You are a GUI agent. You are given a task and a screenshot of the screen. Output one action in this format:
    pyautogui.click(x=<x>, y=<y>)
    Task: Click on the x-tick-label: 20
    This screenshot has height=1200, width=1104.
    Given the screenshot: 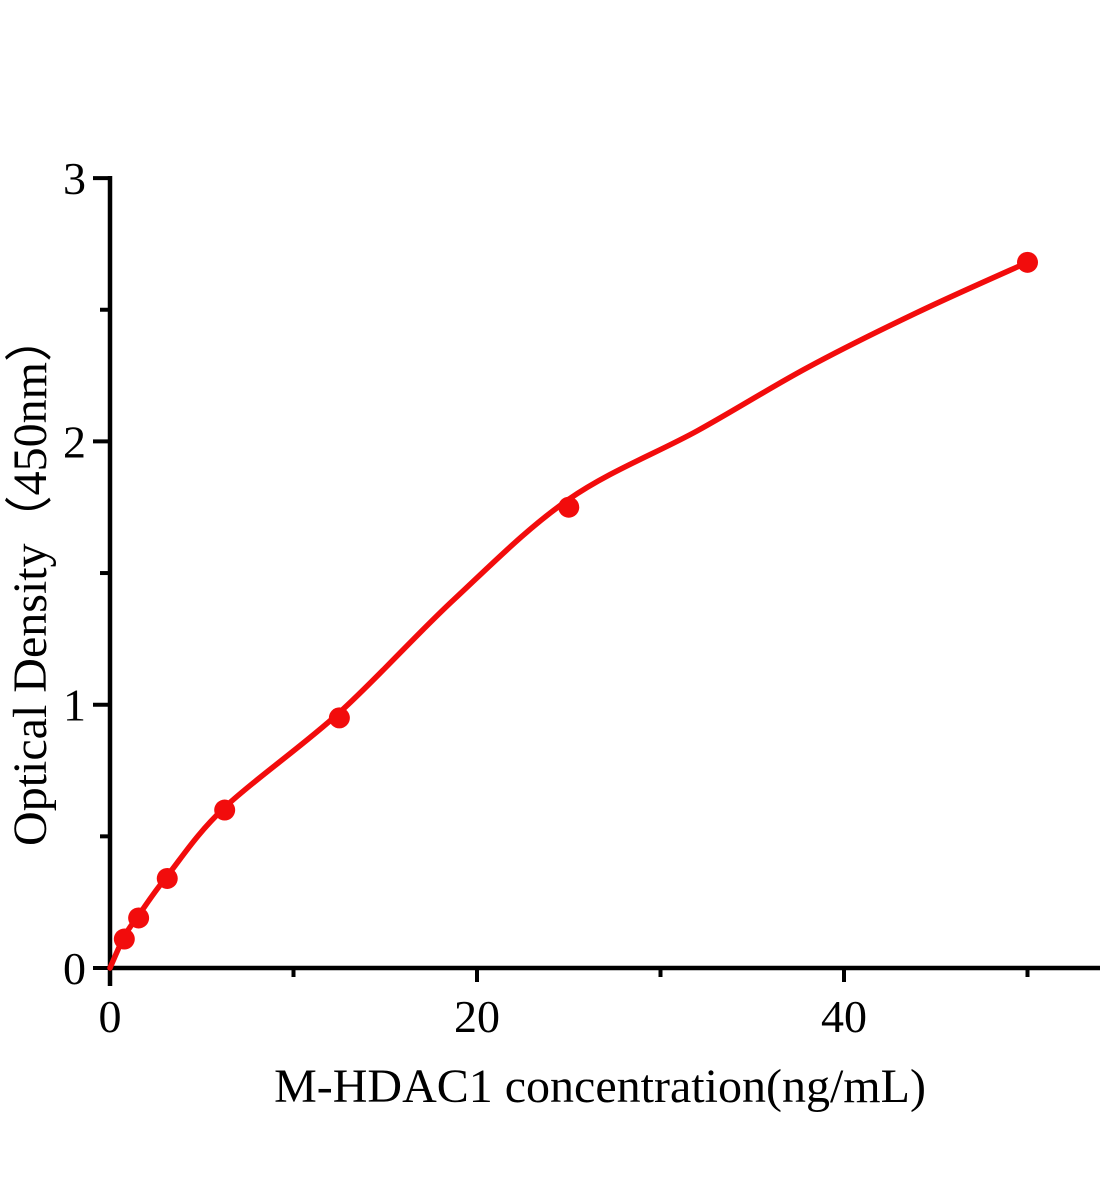 What is the action you would take?
    pyautogui.click(x=477, y=1016)
    